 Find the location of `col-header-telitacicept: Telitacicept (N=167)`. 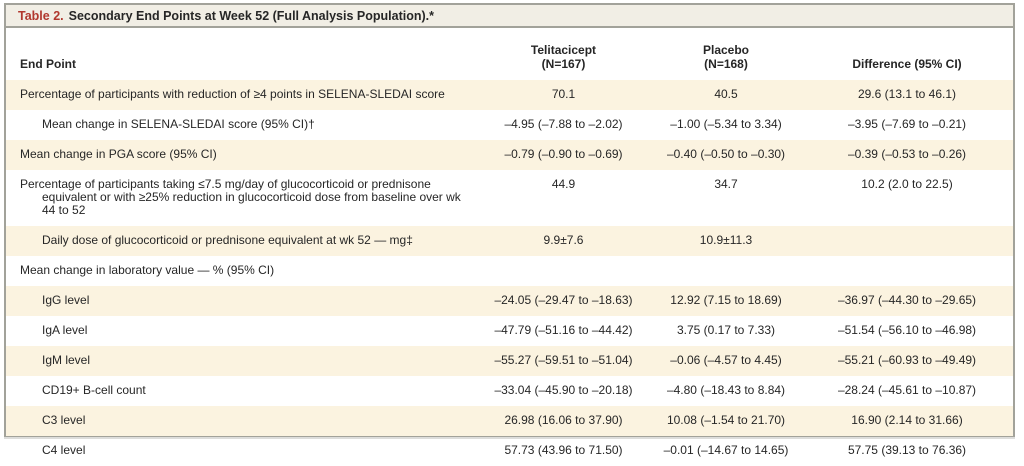

col-header-telitacicept: Telitacicept (N=167) is located at coordinates (563, 54).